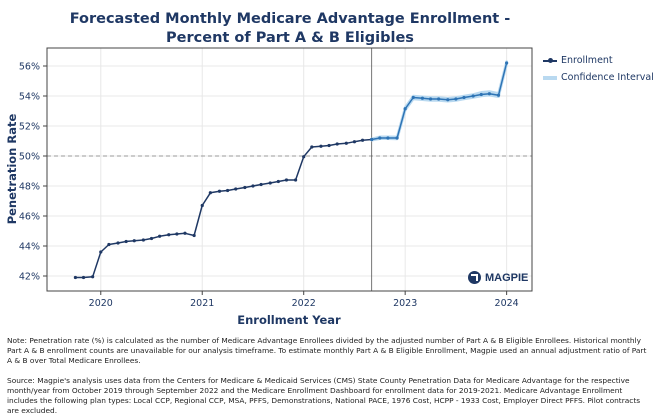  Describe the element at coordinates (12, 169) in the screenshot. I see `y-axis-label: Penetration Rate` at that location.